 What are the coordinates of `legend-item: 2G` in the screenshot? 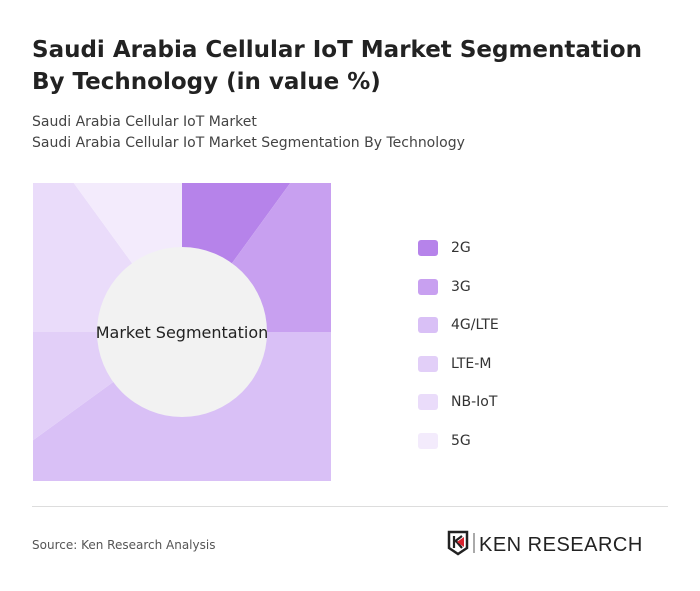 It's located at (458, 248).